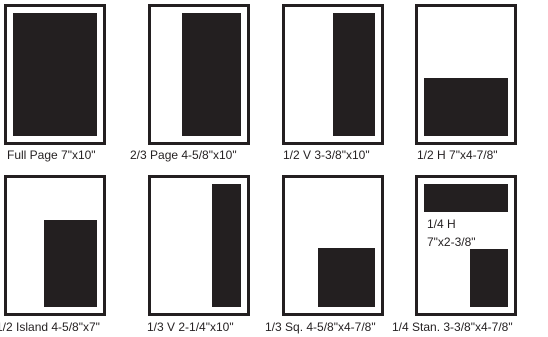  What do you see at coordinates (466, 107) in the screenshot?
I see `ad-block-half-horizontal` at bounding box center [466, 107].